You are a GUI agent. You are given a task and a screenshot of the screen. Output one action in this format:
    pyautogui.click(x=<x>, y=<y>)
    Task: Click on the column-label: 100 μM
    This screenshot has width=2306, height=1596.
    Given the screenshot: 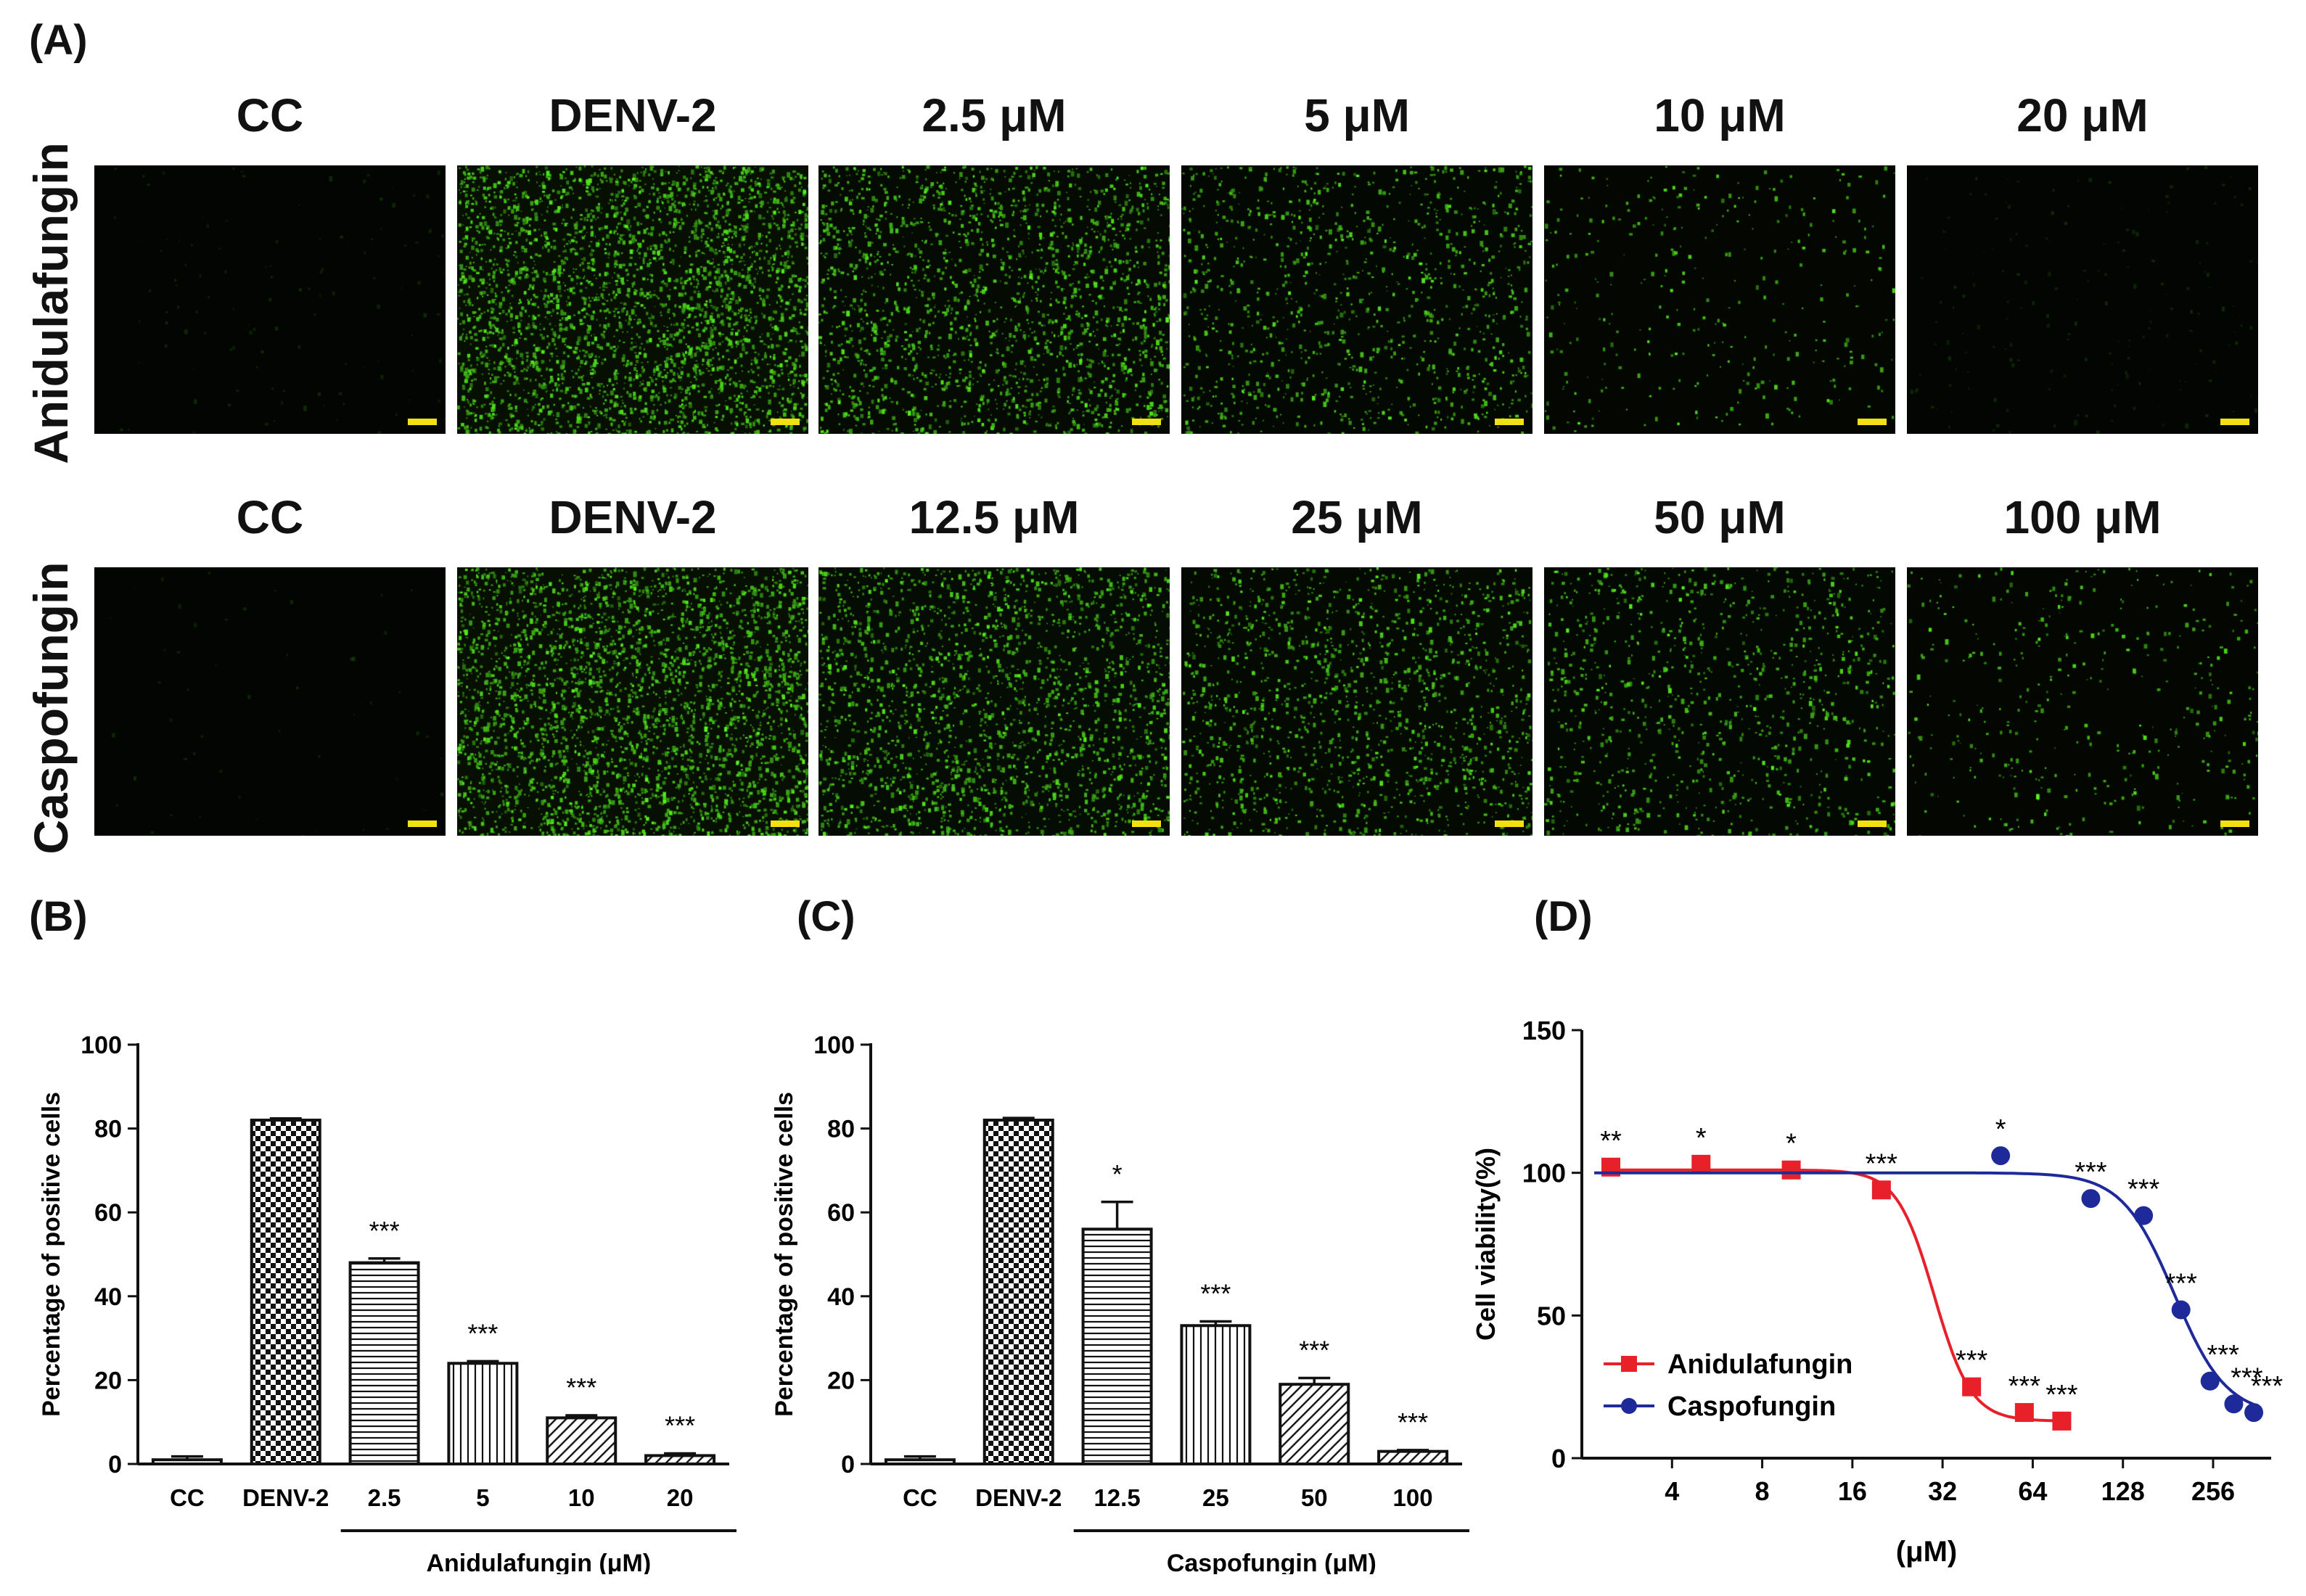 What is the action you would take?
    pyautogui.click(x=2082, y=517)
    